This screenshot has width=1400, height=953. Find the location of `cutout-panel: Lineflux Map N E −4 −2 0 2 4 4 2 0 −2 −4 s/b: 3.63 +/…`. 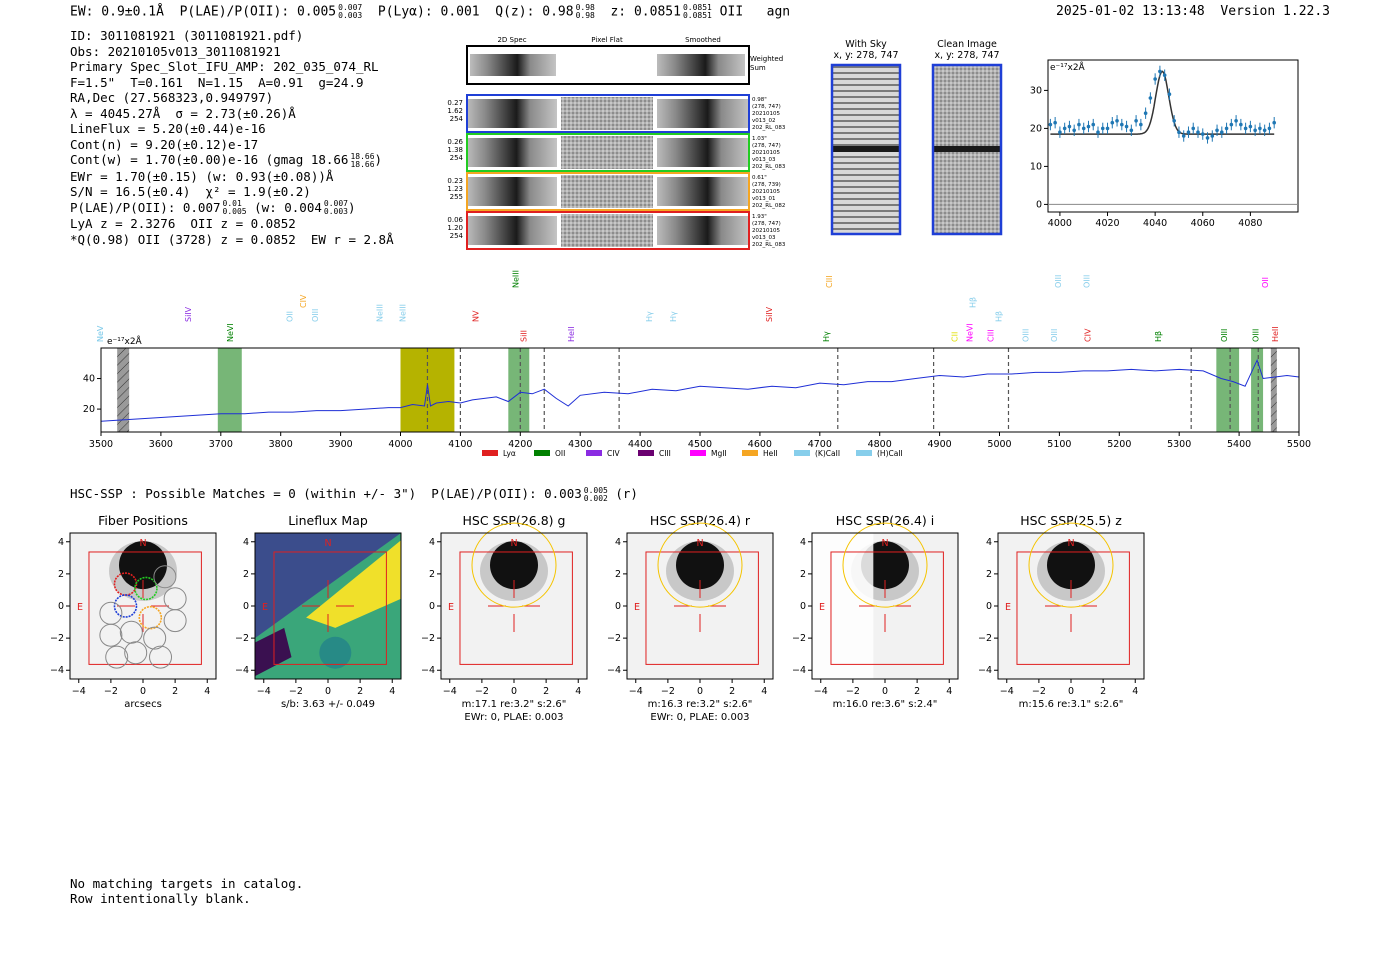

cutout-panel: Lineflux Map N E −4 −2 0 2 4 4 2 0 −2 −4 s/b: 3.63 +/… is located at coordinates (318, 611).